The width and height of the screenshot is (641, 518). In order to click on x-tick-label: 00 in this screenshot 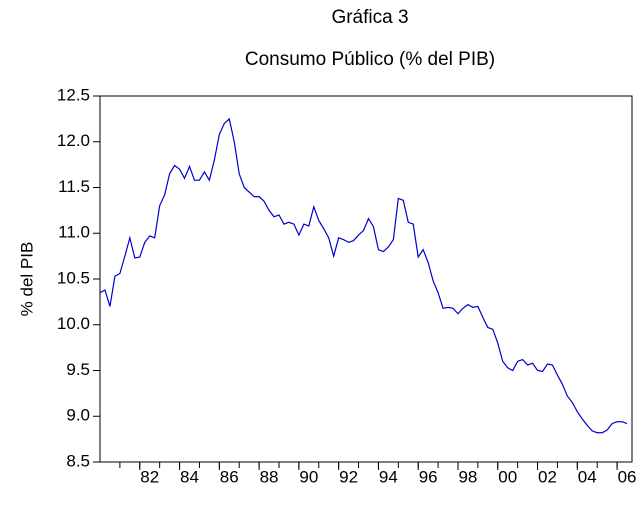, I will do `click(507, 476)`.